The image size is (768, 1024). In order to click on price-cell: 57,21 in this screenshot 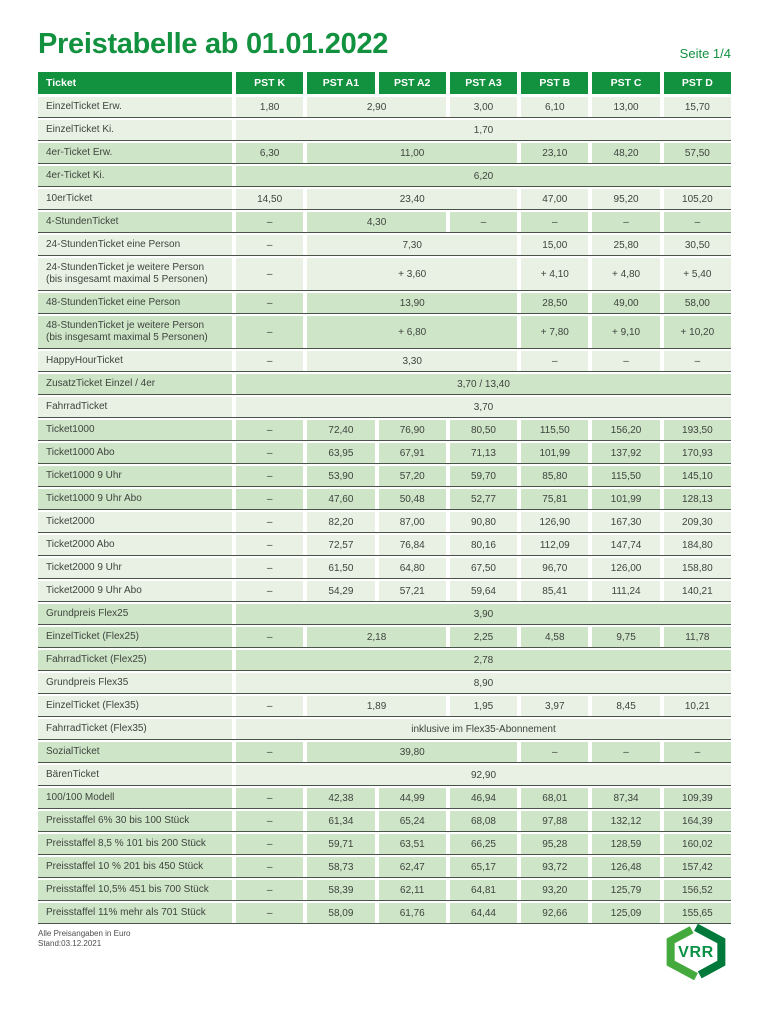, I will do `click(412, 591)`.